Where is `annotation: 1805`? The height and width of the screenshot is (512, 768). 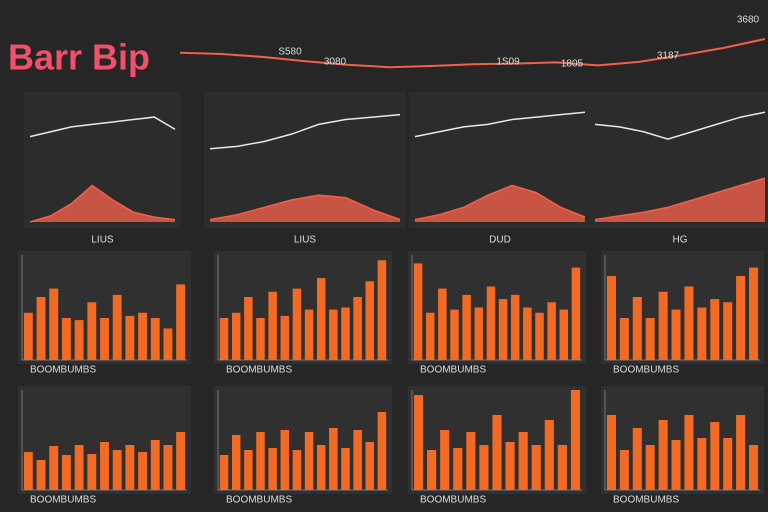 annotation: 1805 is located at coordinates (572, 64).